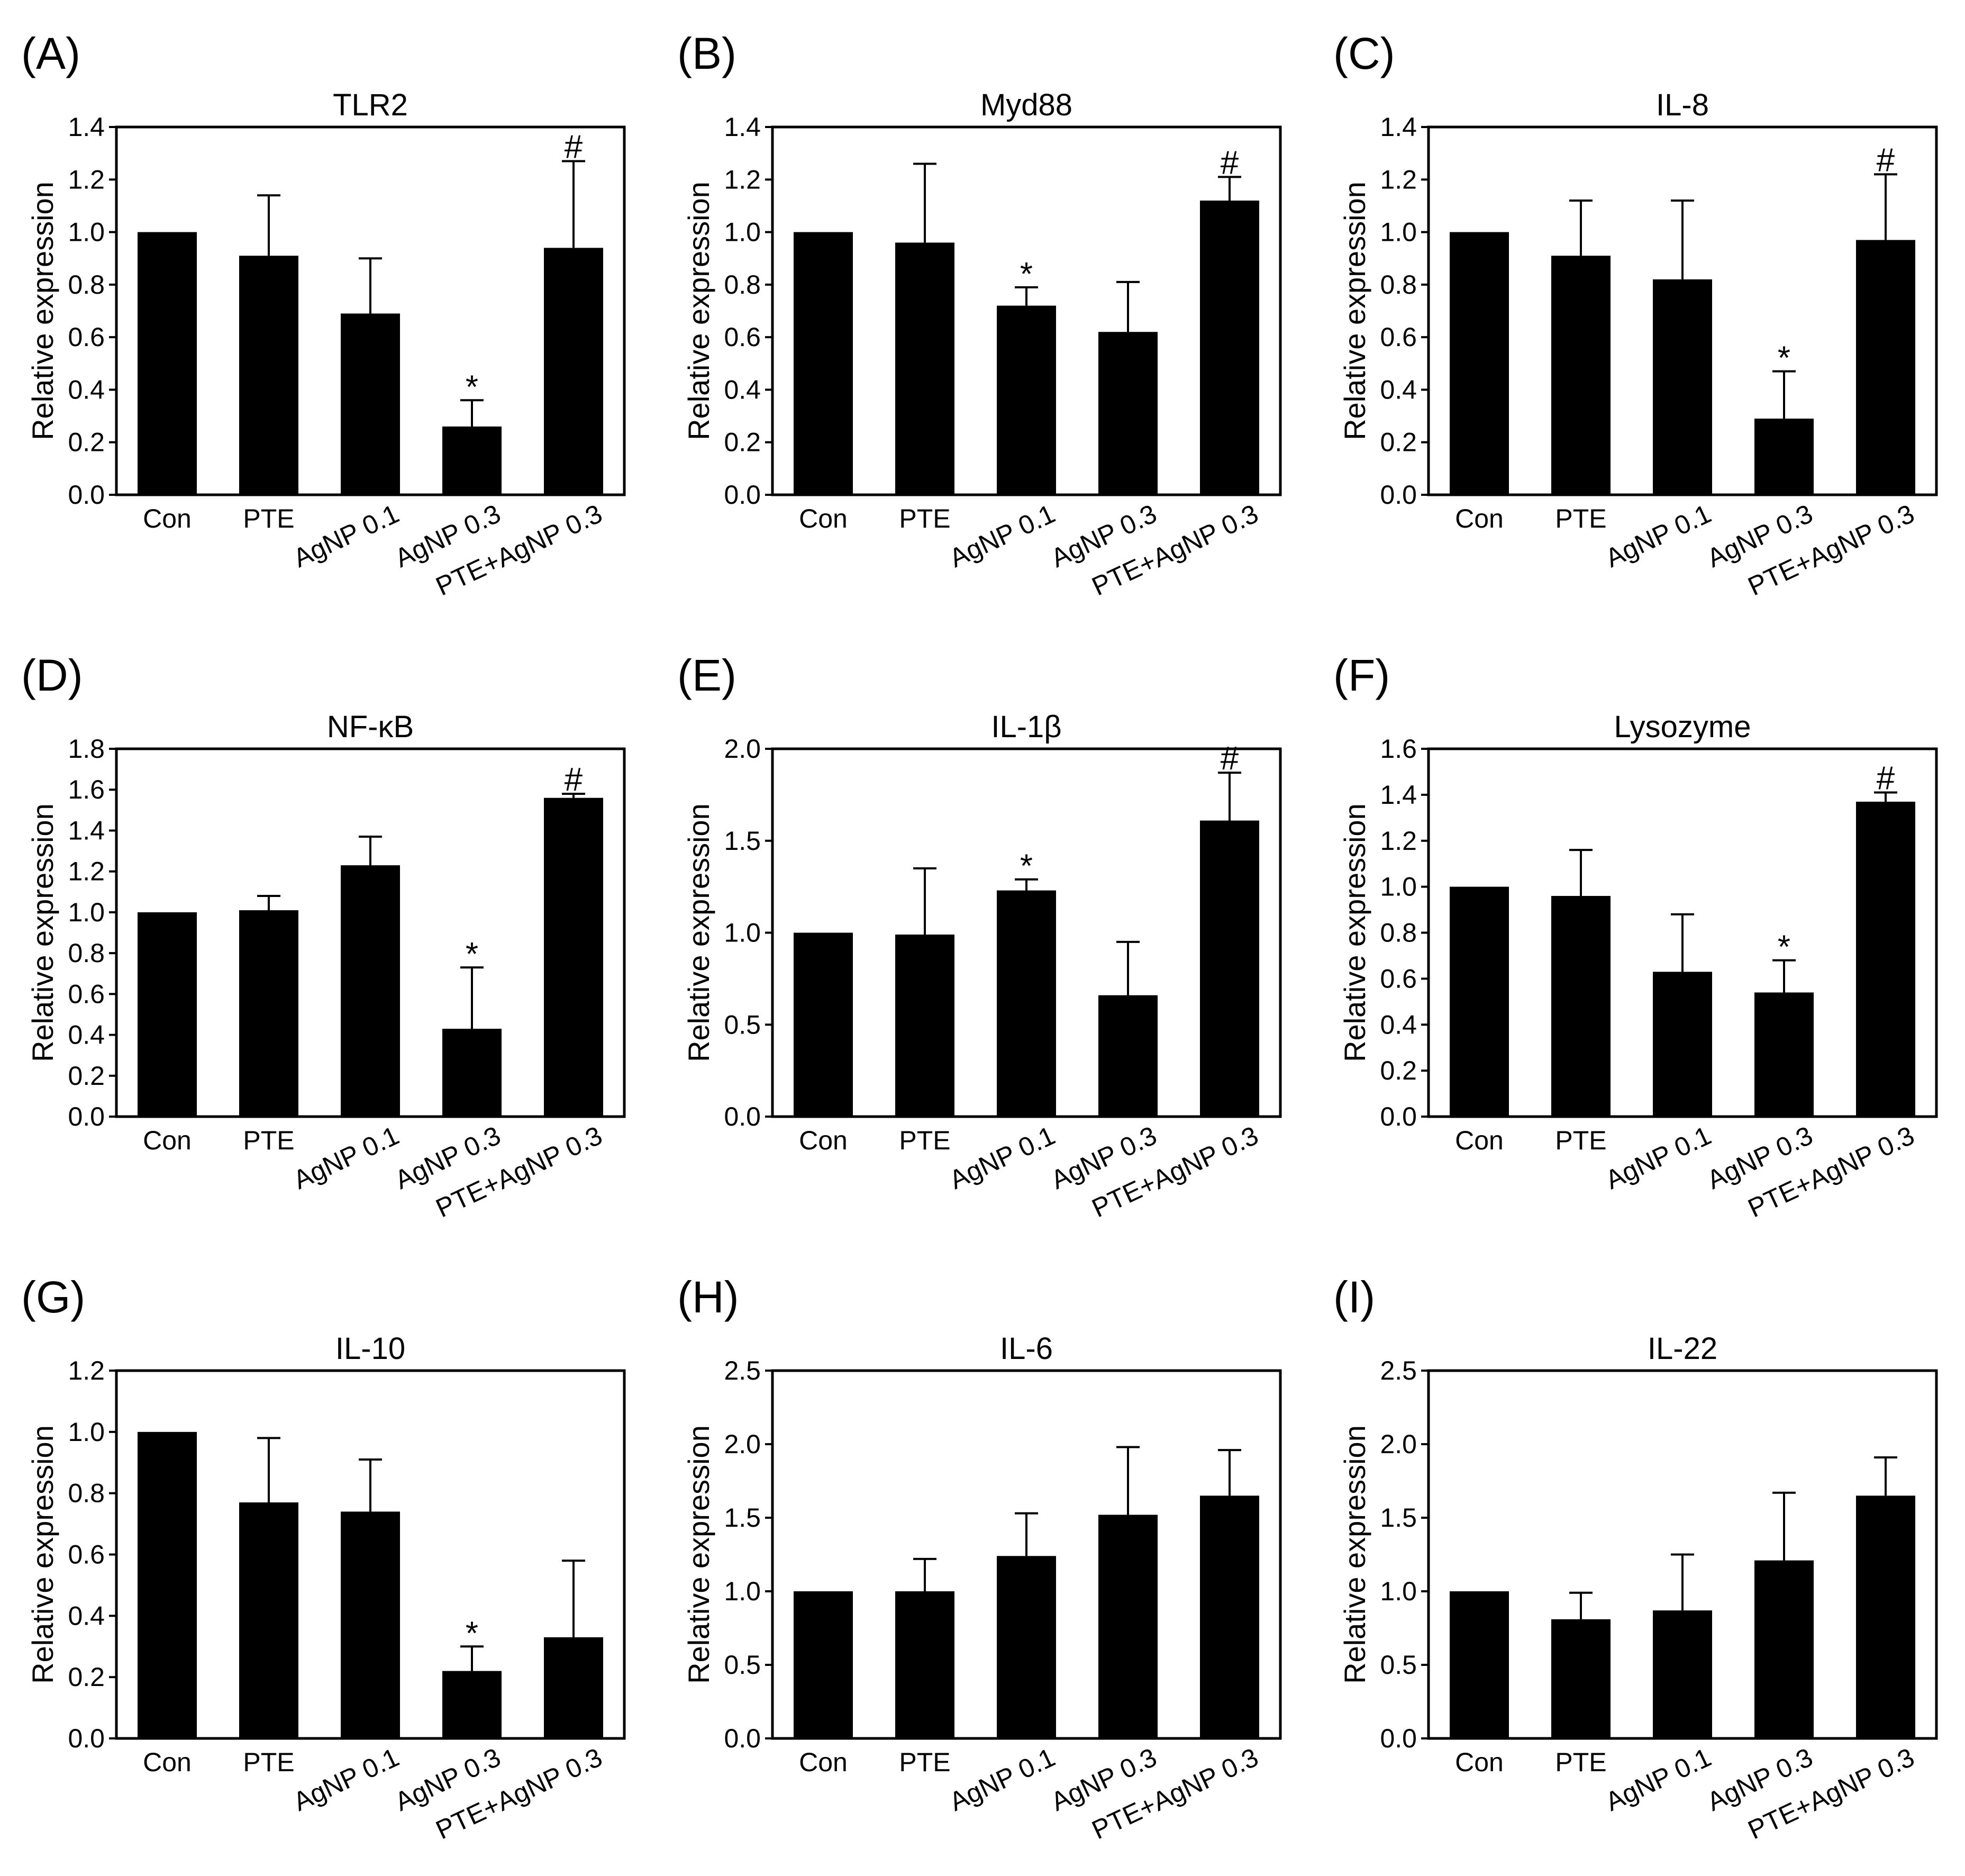 Image resolution: width=1965 pixels, height=1876 pixels. Describe the element at coordinates (742, 1665) in the screenshot. I see `y-tick-label: 0.5` at that location.